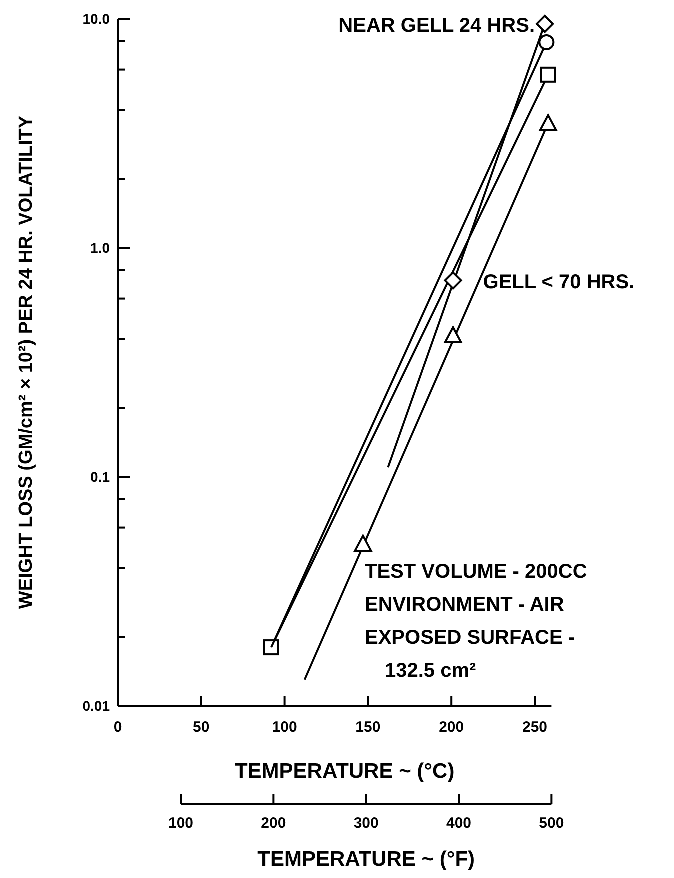 The height and width of the screenshot is (878, 674). Describe the element at coordinates (535, 727) in the screenshot. I see `x-tick-label: 250` at that location.